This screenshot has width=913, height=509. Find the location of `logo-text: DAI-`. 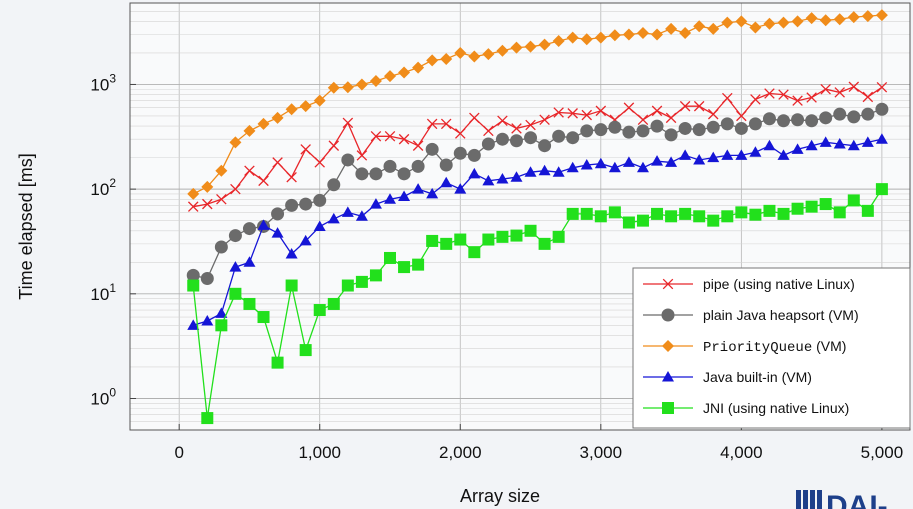

logo-text: DAI- is located at coordinates (857, 499).